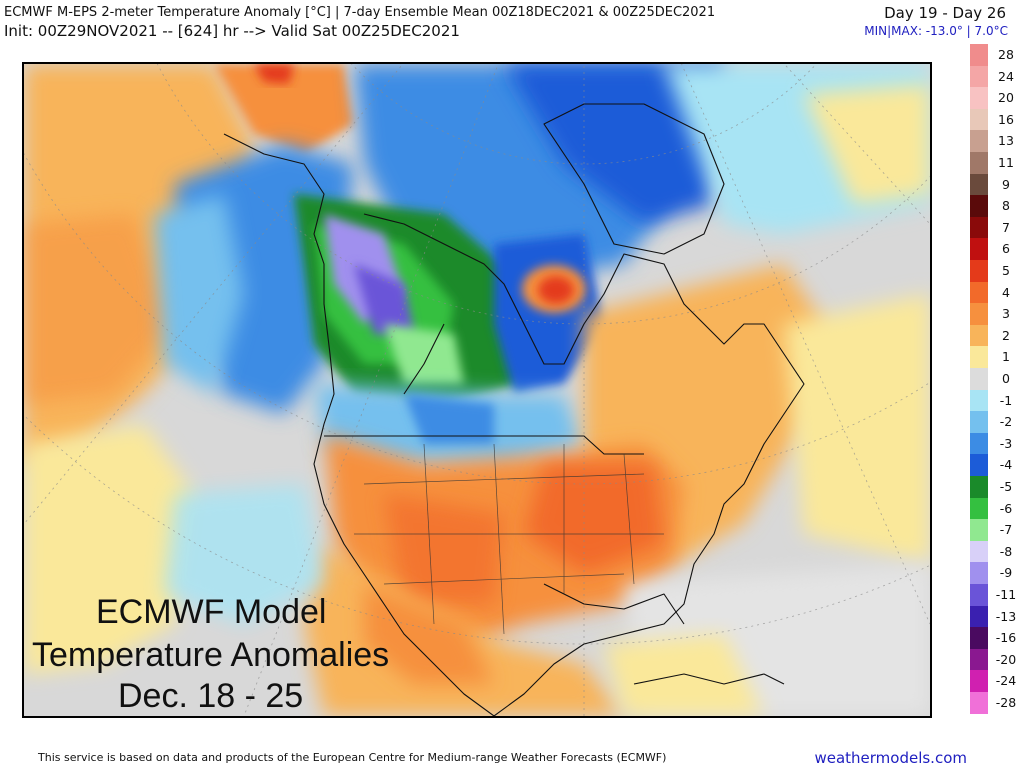 This screenshot has width=1024, height=768. Describe the element at coordinates (995, 379) in the screenshot. I see `legend-entry: 0` at that location.